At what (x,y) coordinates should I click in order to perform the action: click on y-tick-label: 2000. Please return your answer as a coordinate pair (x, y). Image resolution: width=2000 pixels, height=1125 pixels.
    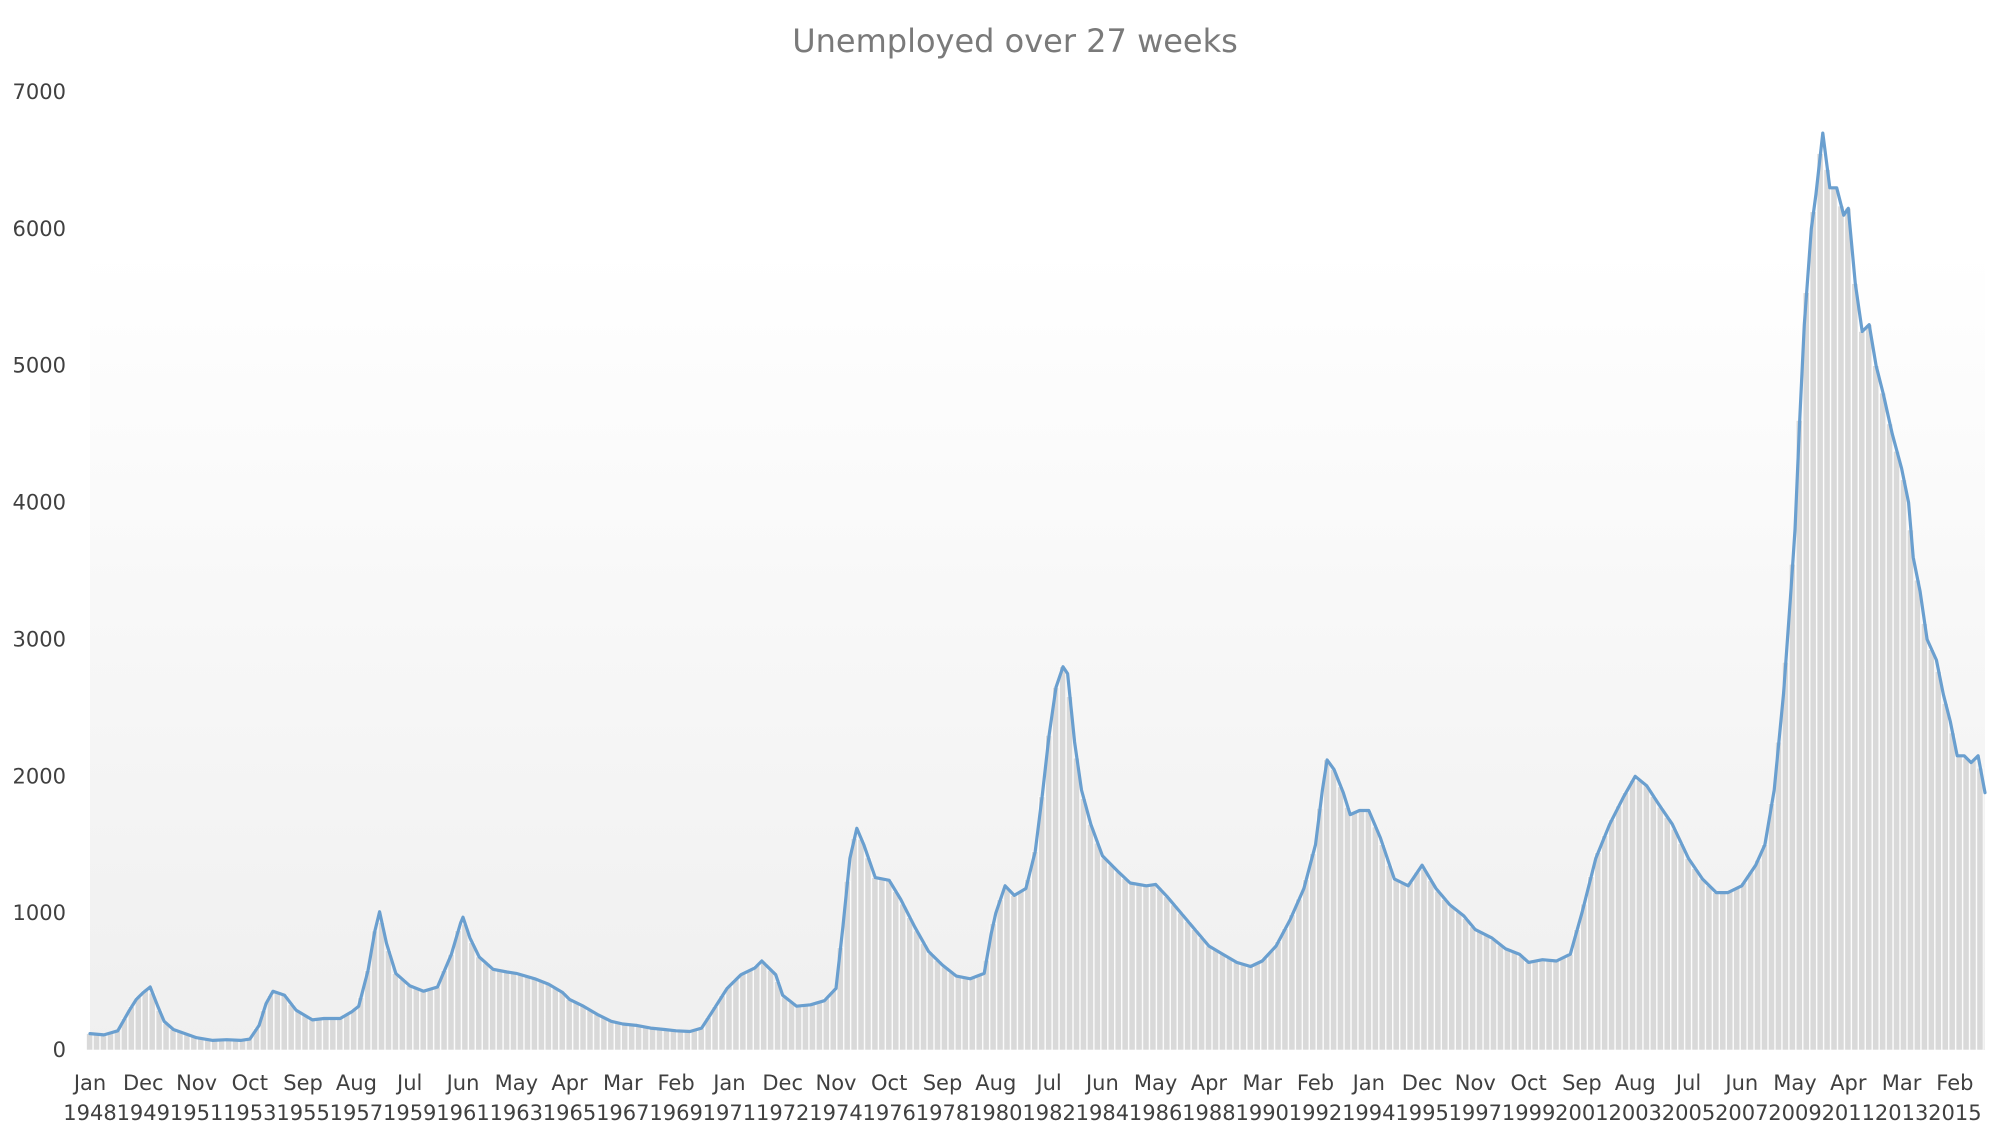
    Looking at the image, I should click on (39, 776).